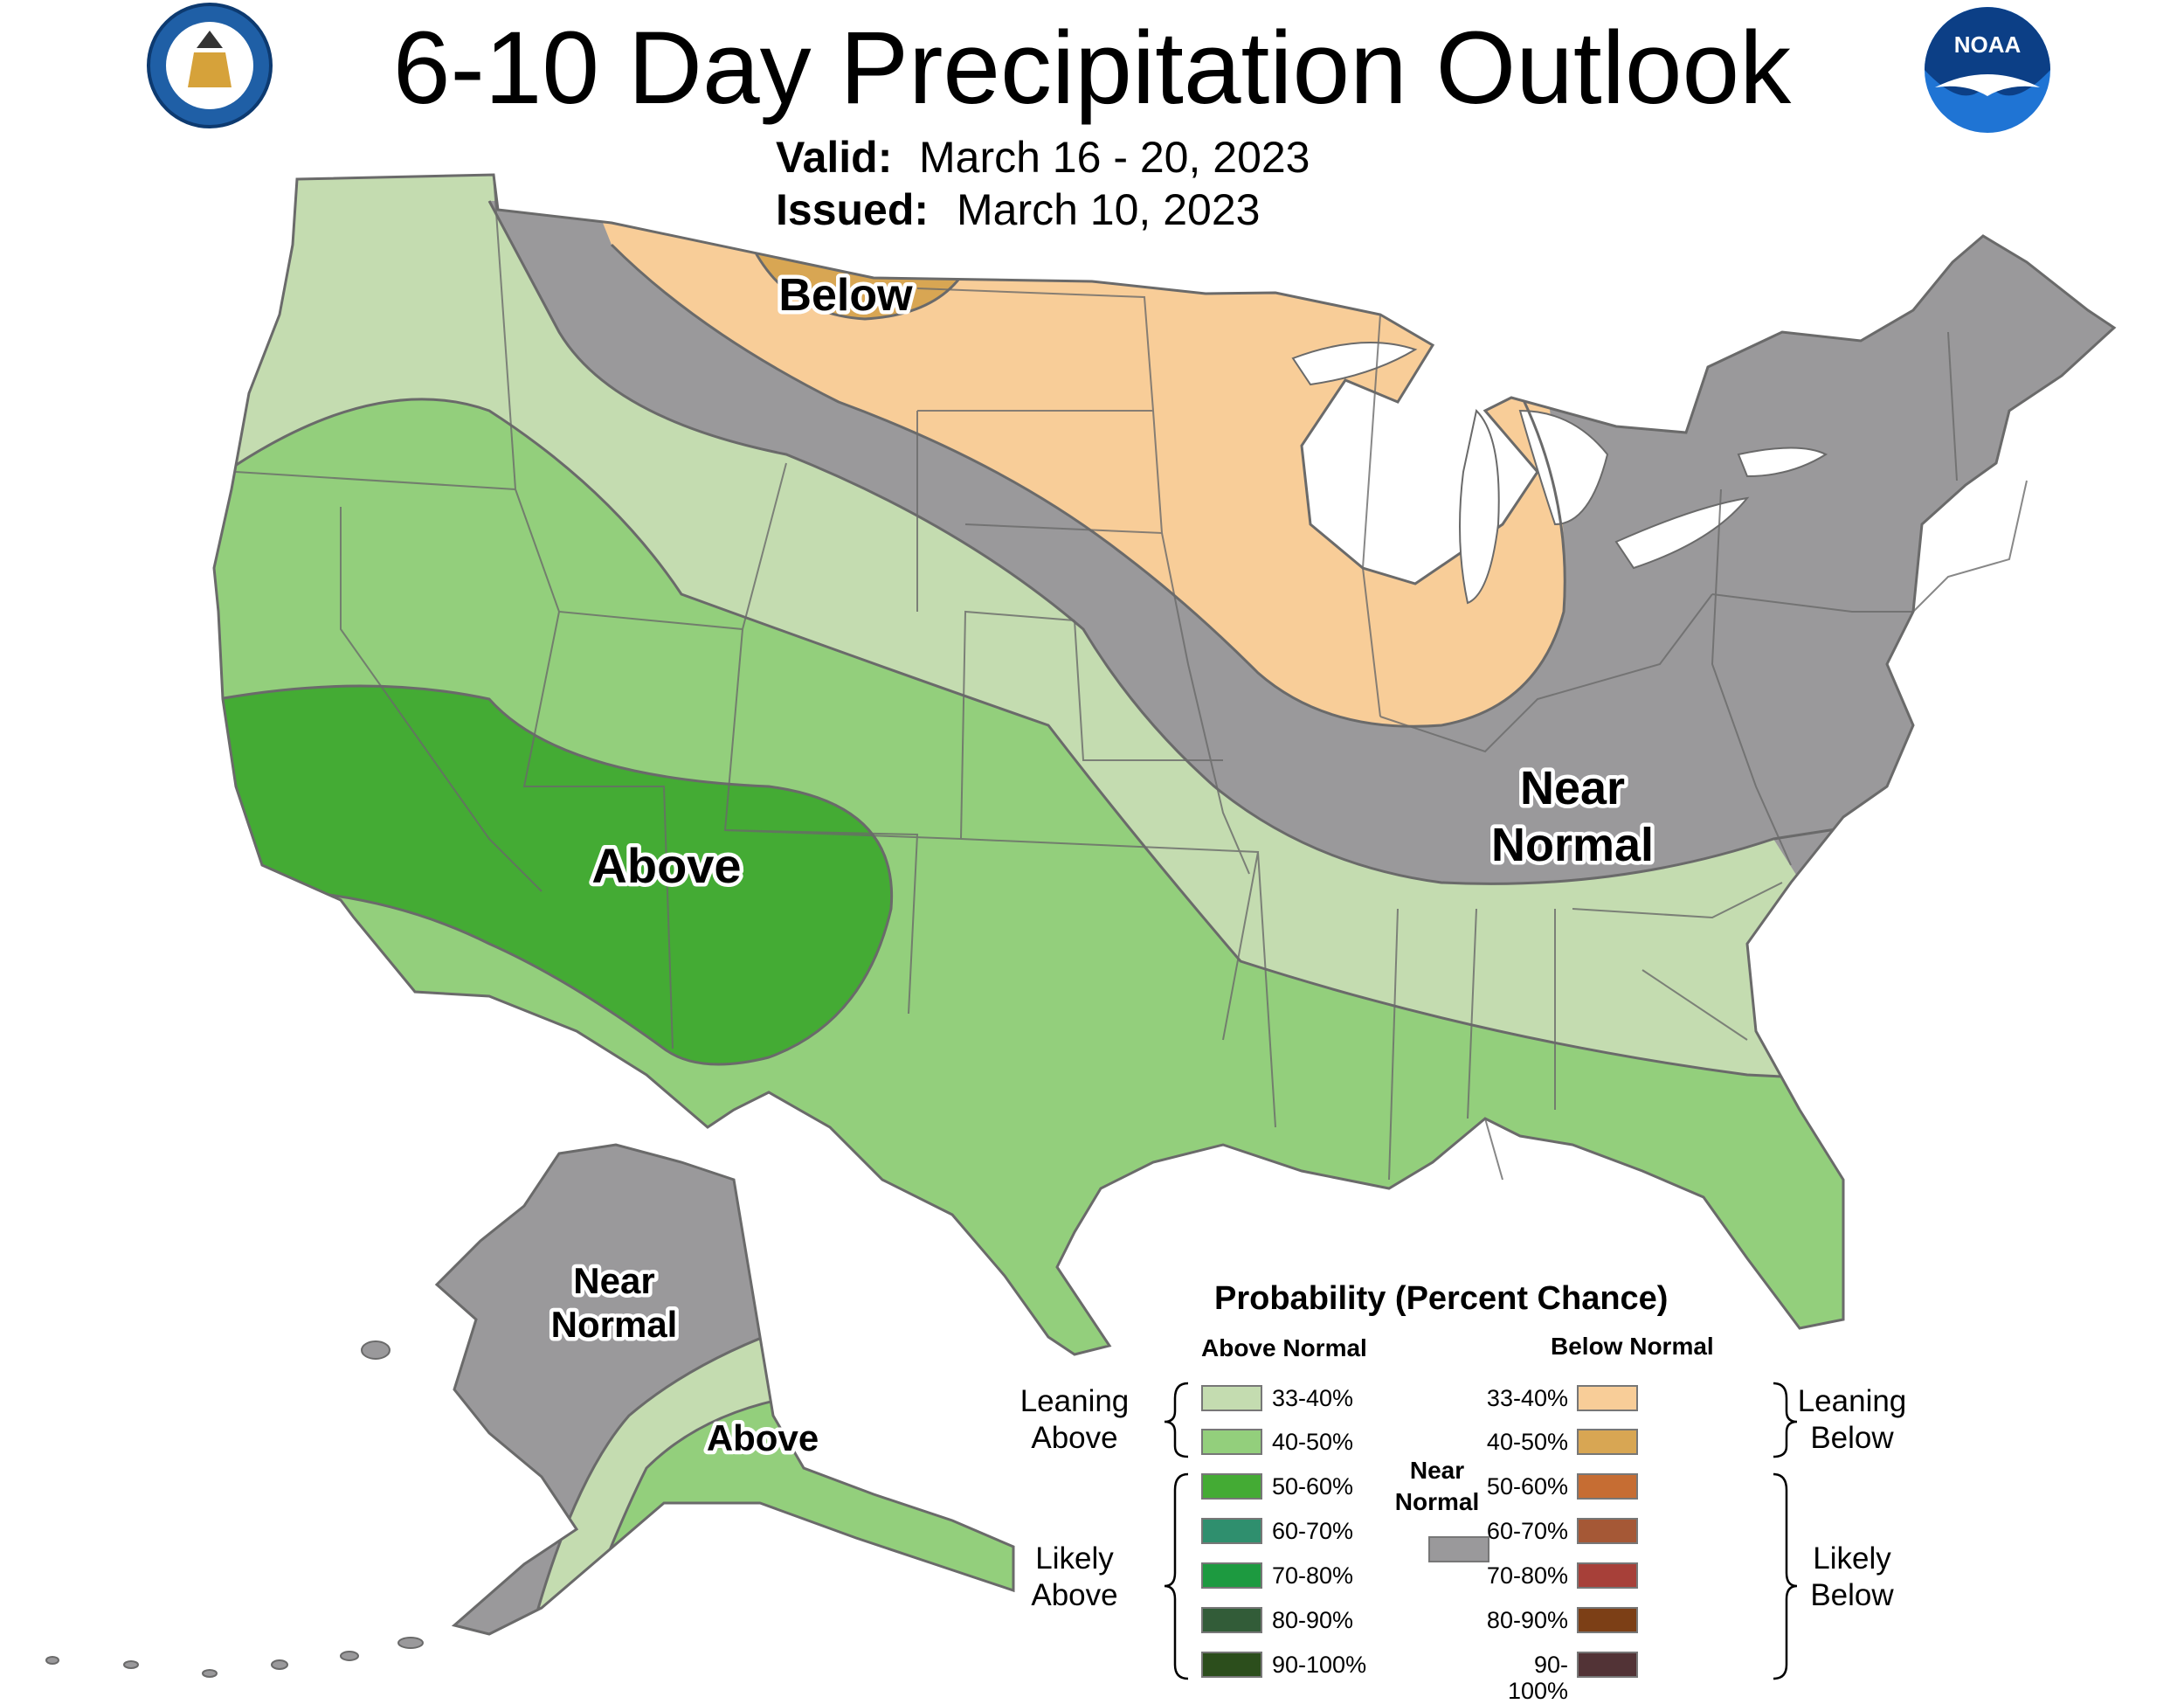 The width and height of the screenshot is (2184, 1704). Describe the element at coordinates (1313, 1620) in the screenshot. I see `label-above-80-90: 80-90%` at that location.